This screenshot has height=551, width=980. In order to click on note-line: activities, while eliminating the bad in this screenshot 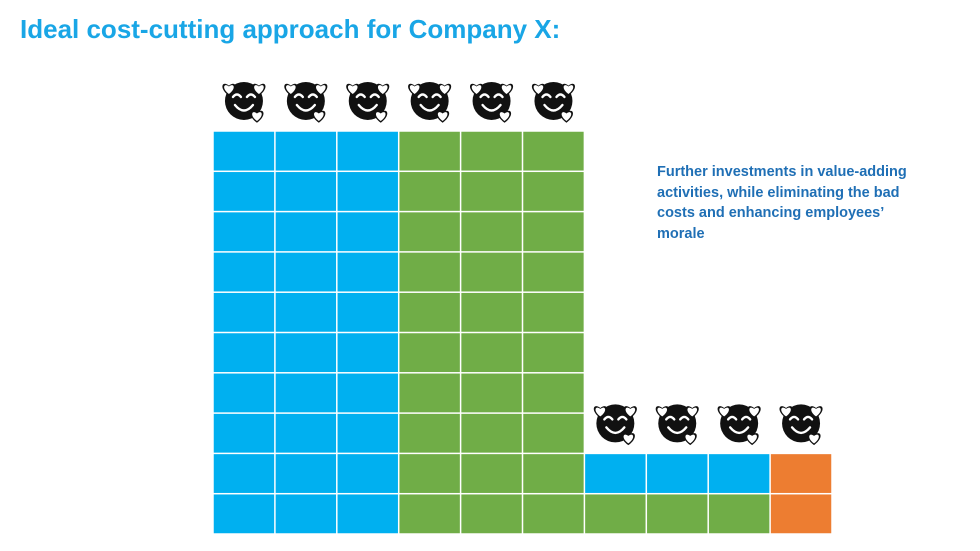, I will do `click(778, 192)`.